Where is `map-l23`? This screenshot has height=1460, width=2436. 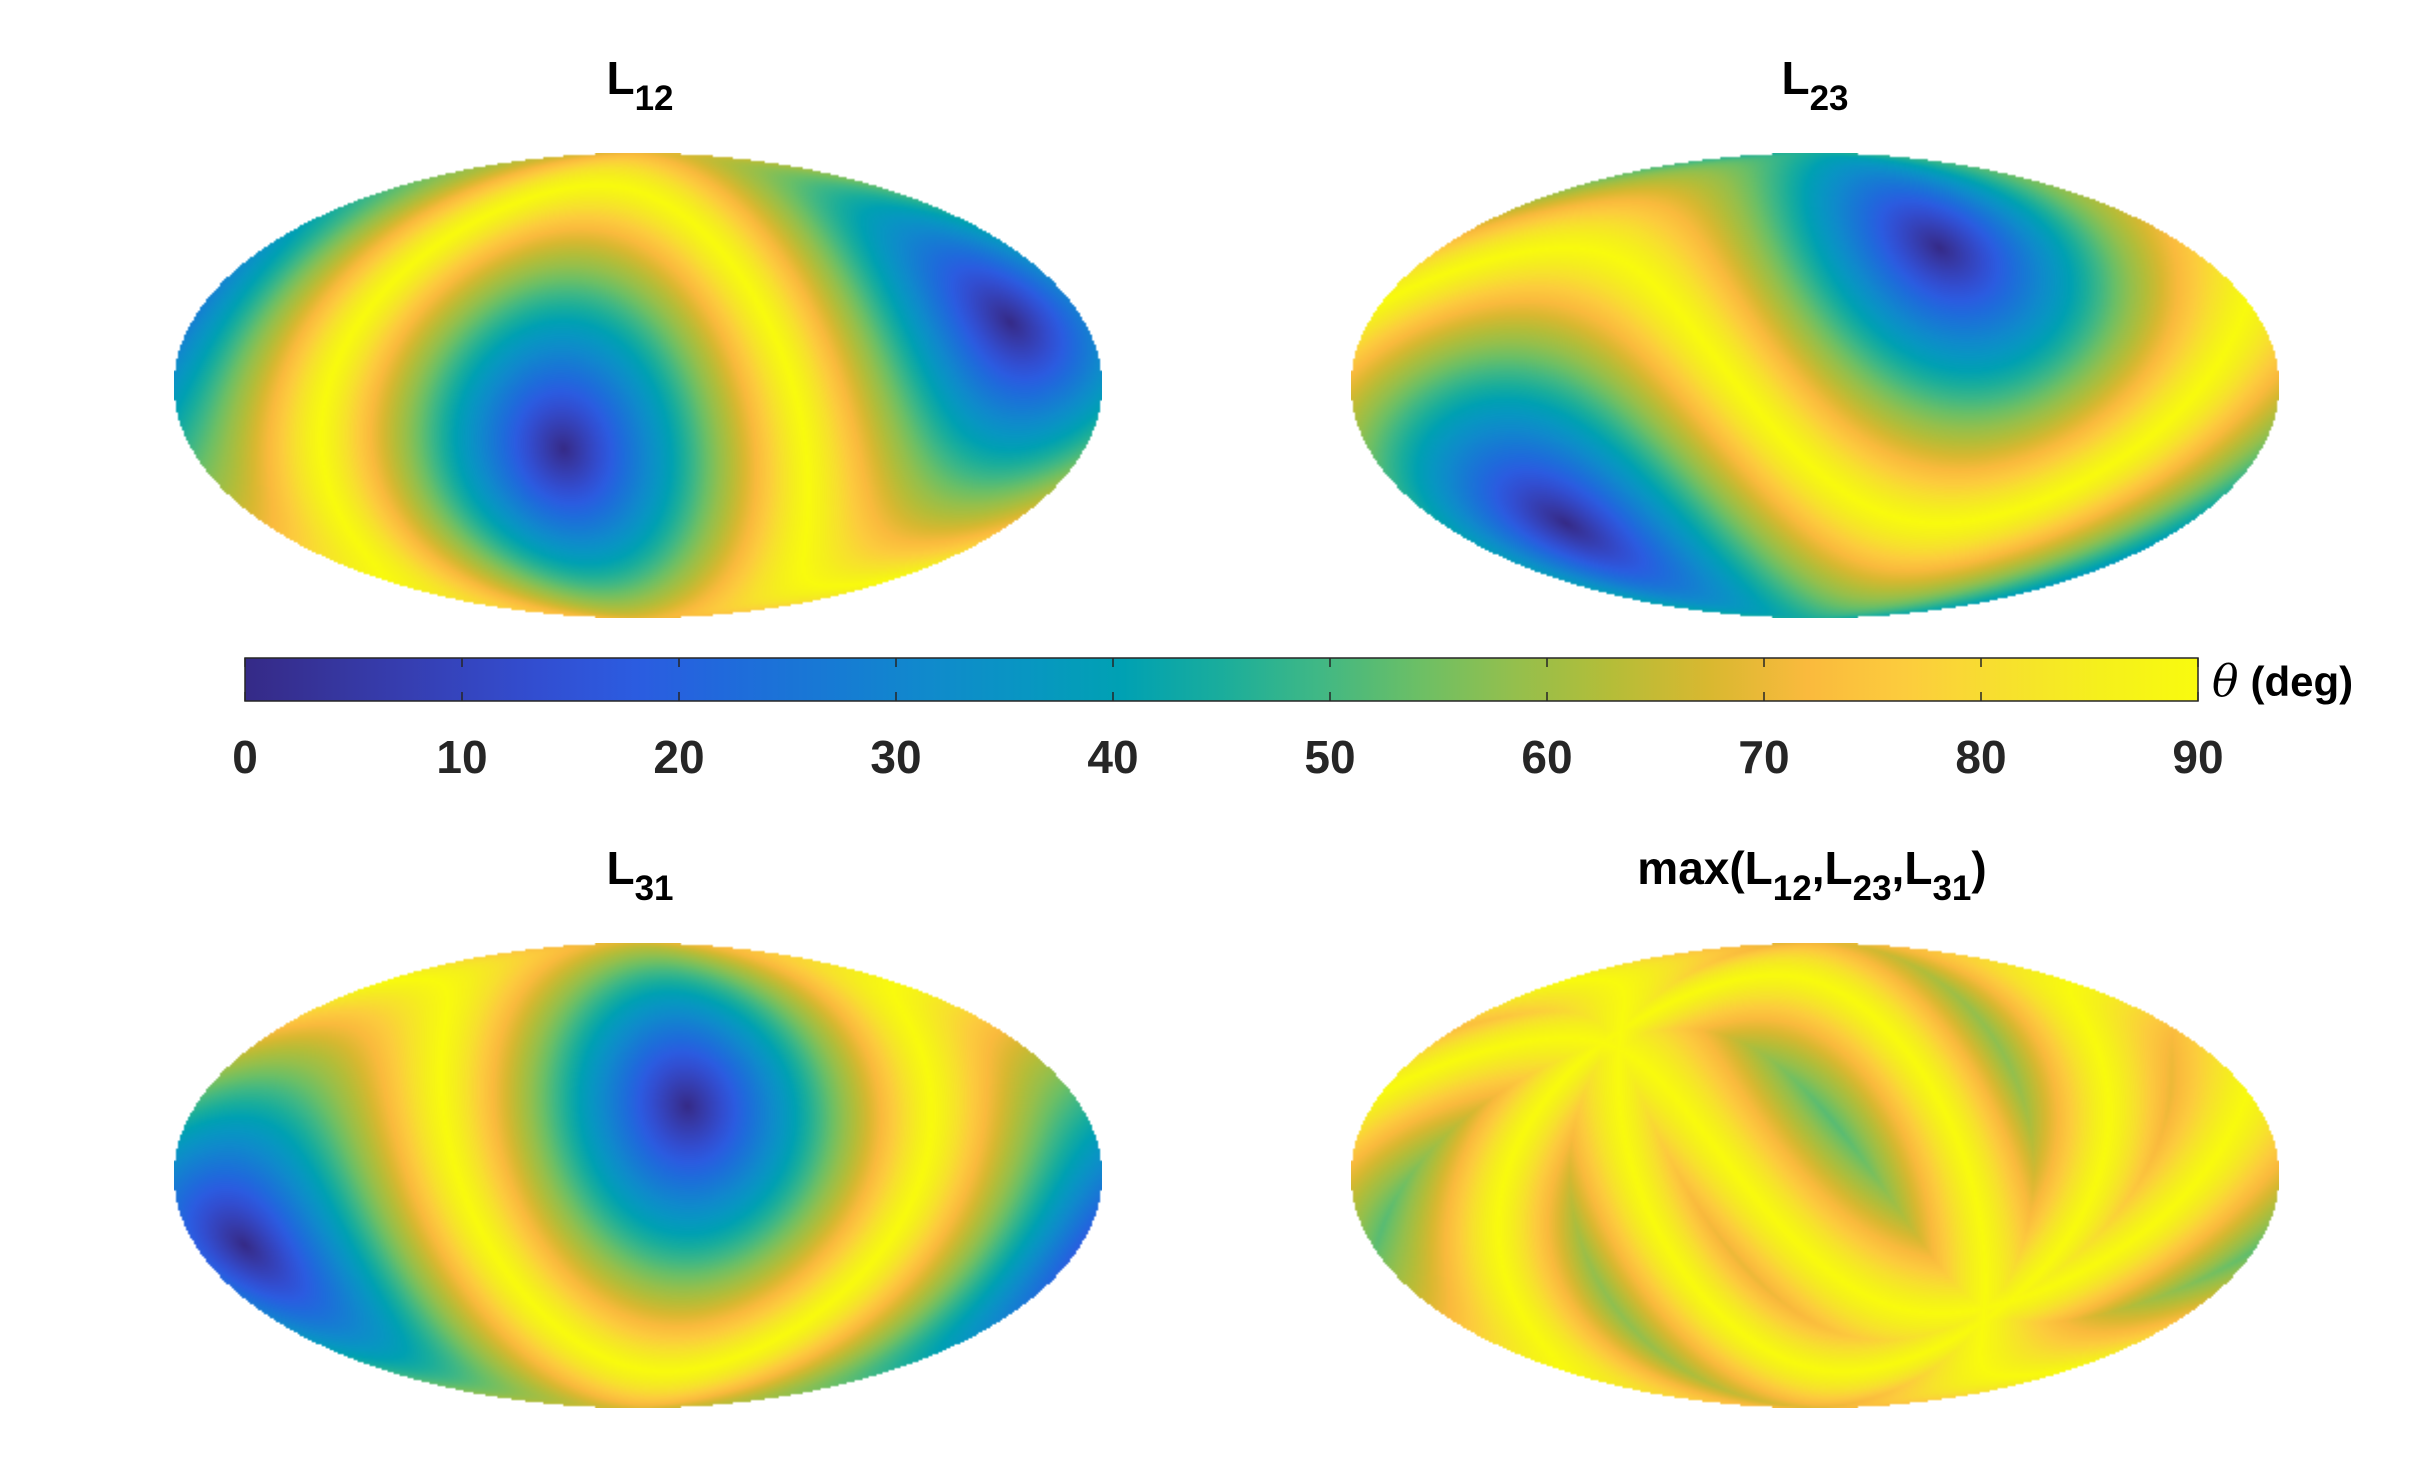 map-l23 is located at coordinates (1815, 385).